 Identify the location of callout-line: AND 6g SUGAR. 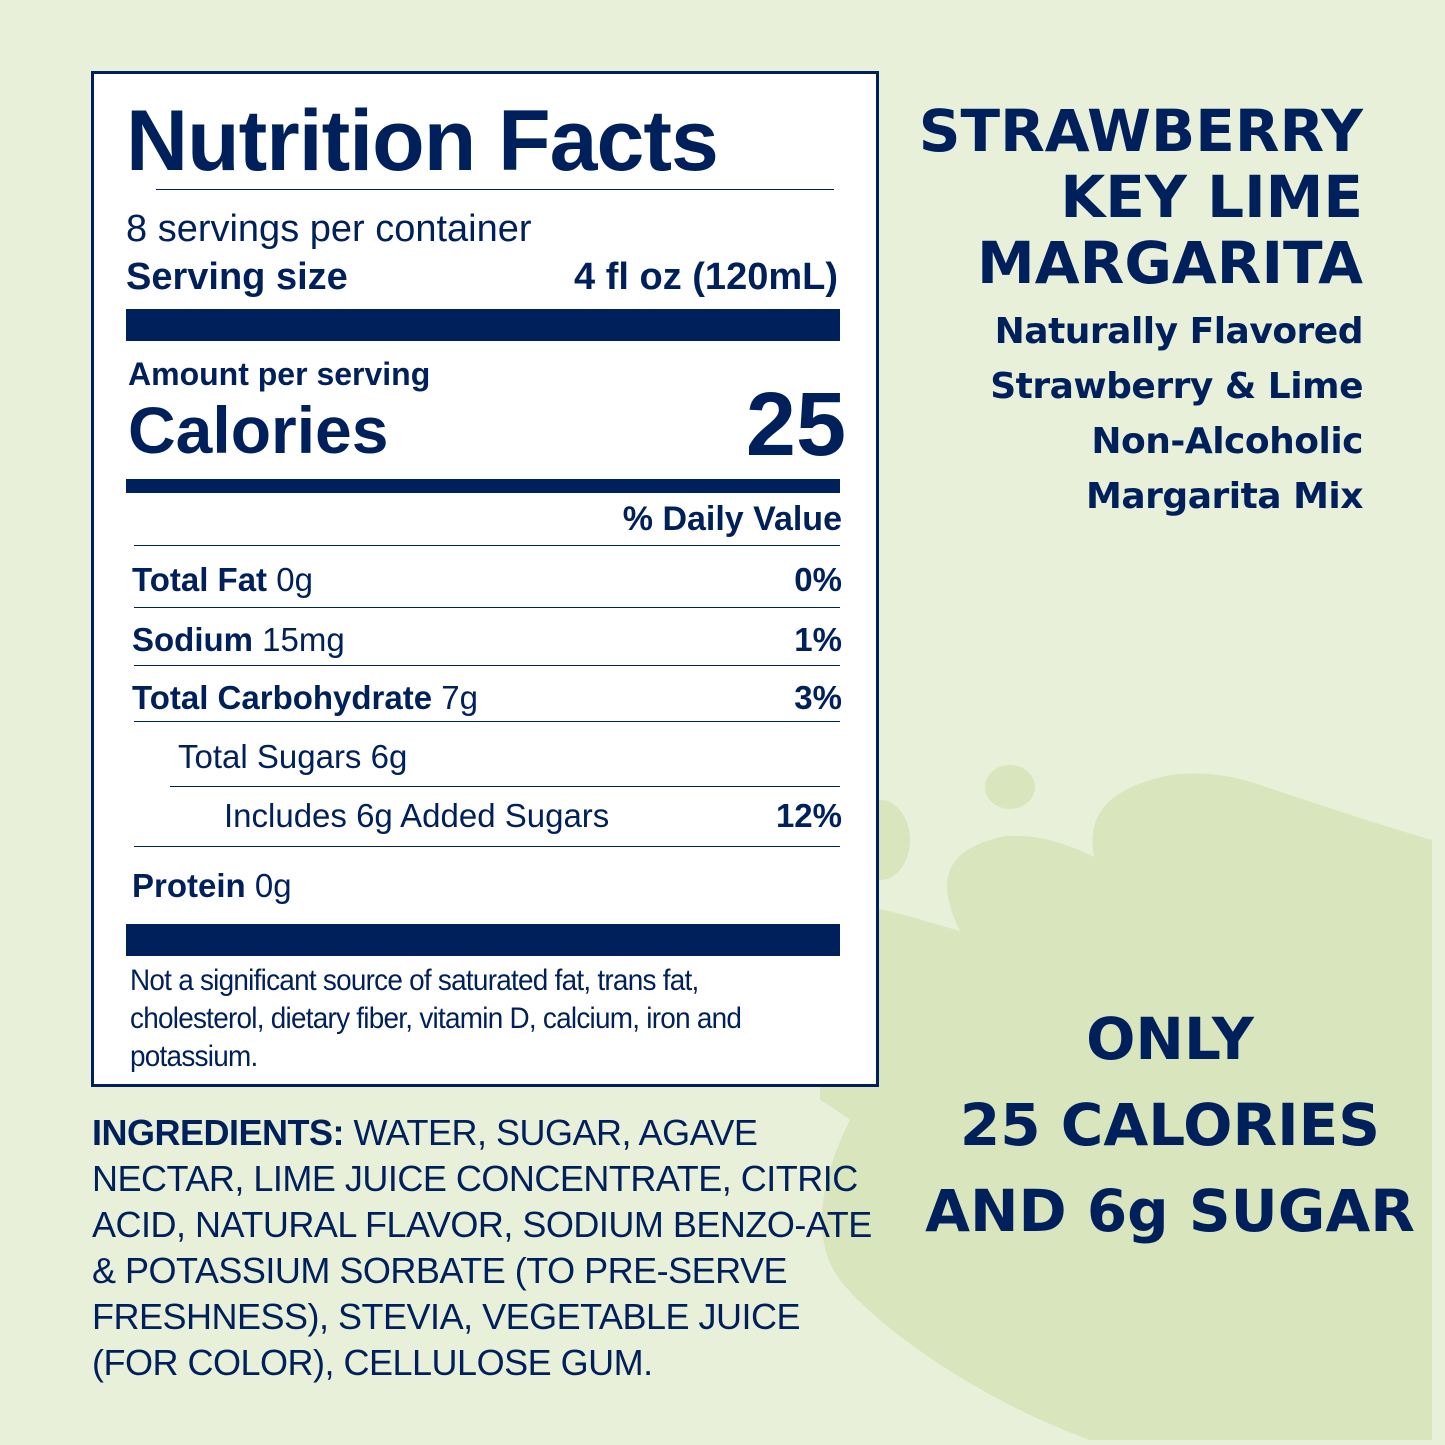
(1170, 1211).